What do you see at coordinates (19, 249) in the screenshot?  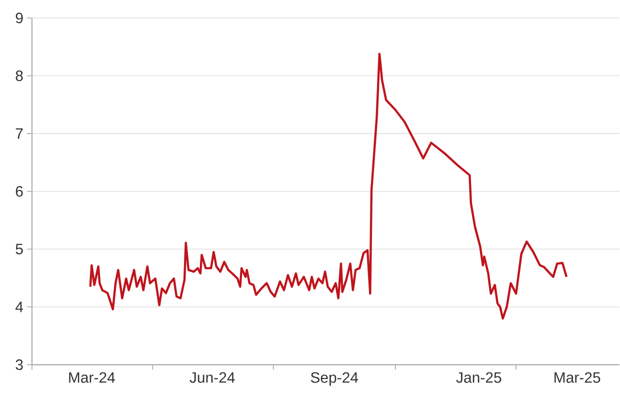 I see `y-tick-label: 5` at bounding box center [19, 249].